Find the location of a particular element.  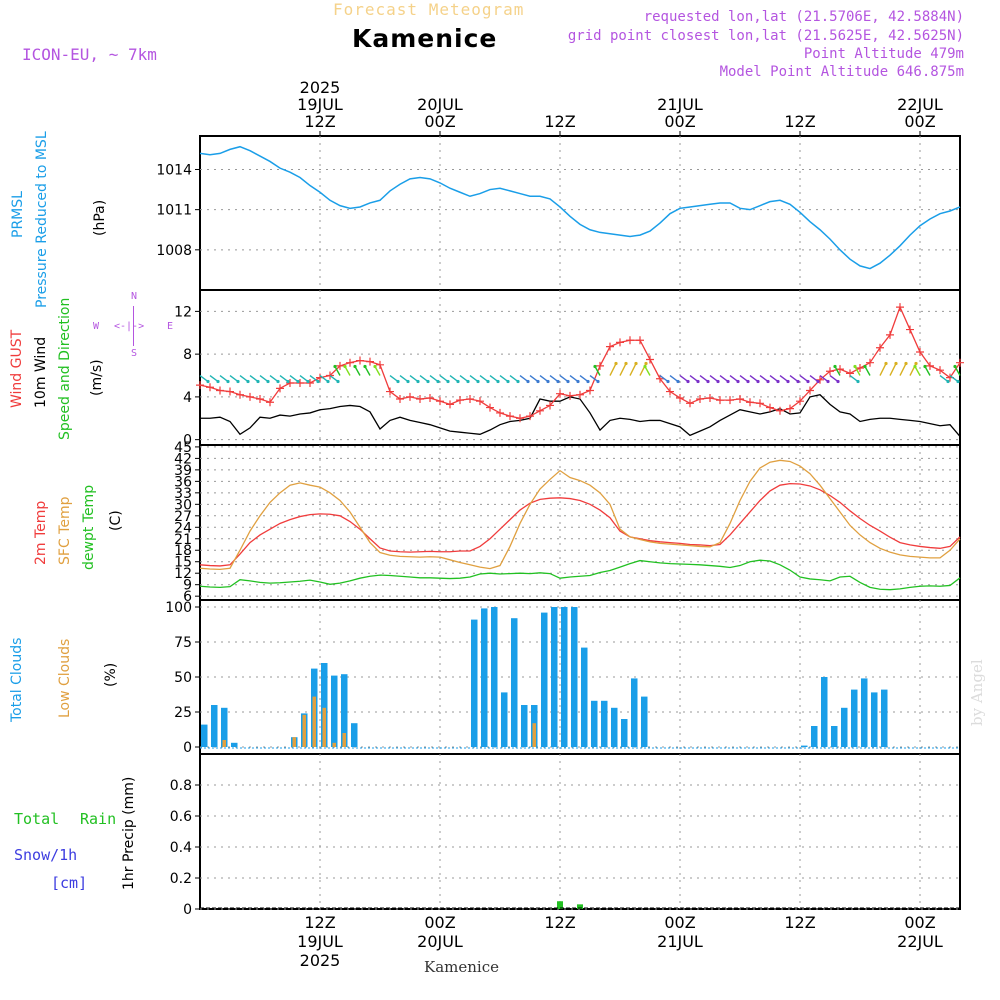

y-tick-label: 1008 is located at coordinates (174, 251).